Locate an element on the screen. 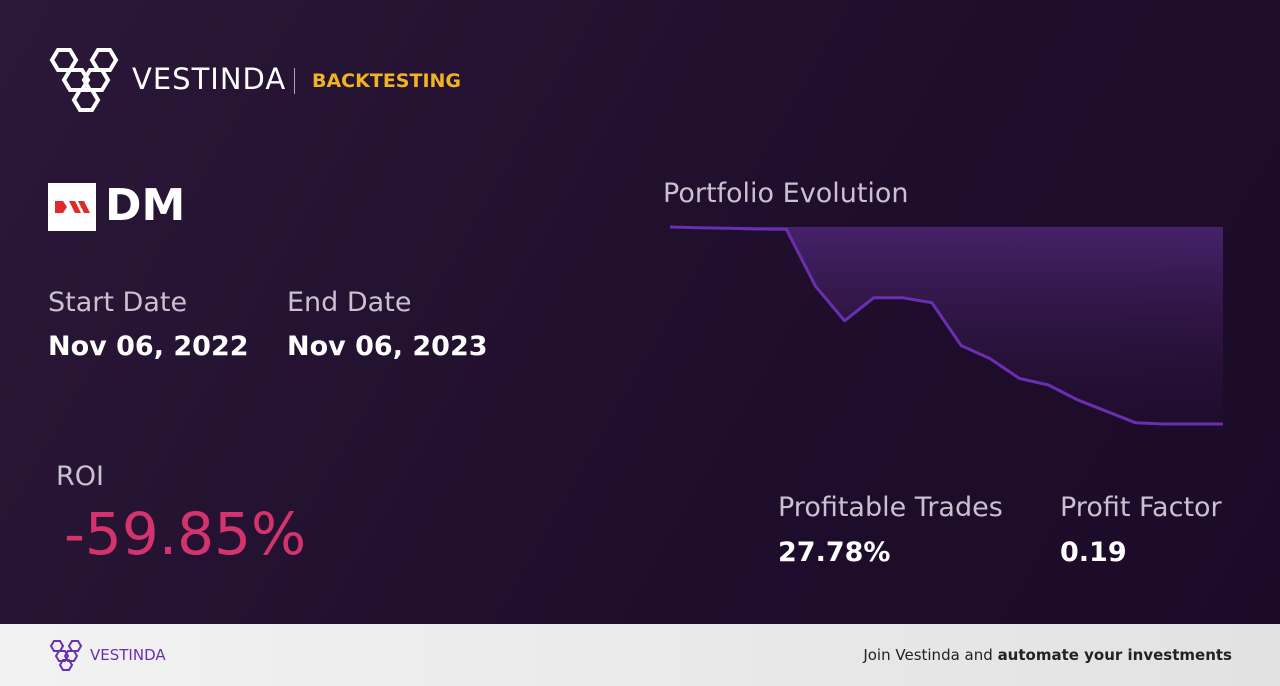  stat-label: Profitable Trades is located at coordinates (890, 507).